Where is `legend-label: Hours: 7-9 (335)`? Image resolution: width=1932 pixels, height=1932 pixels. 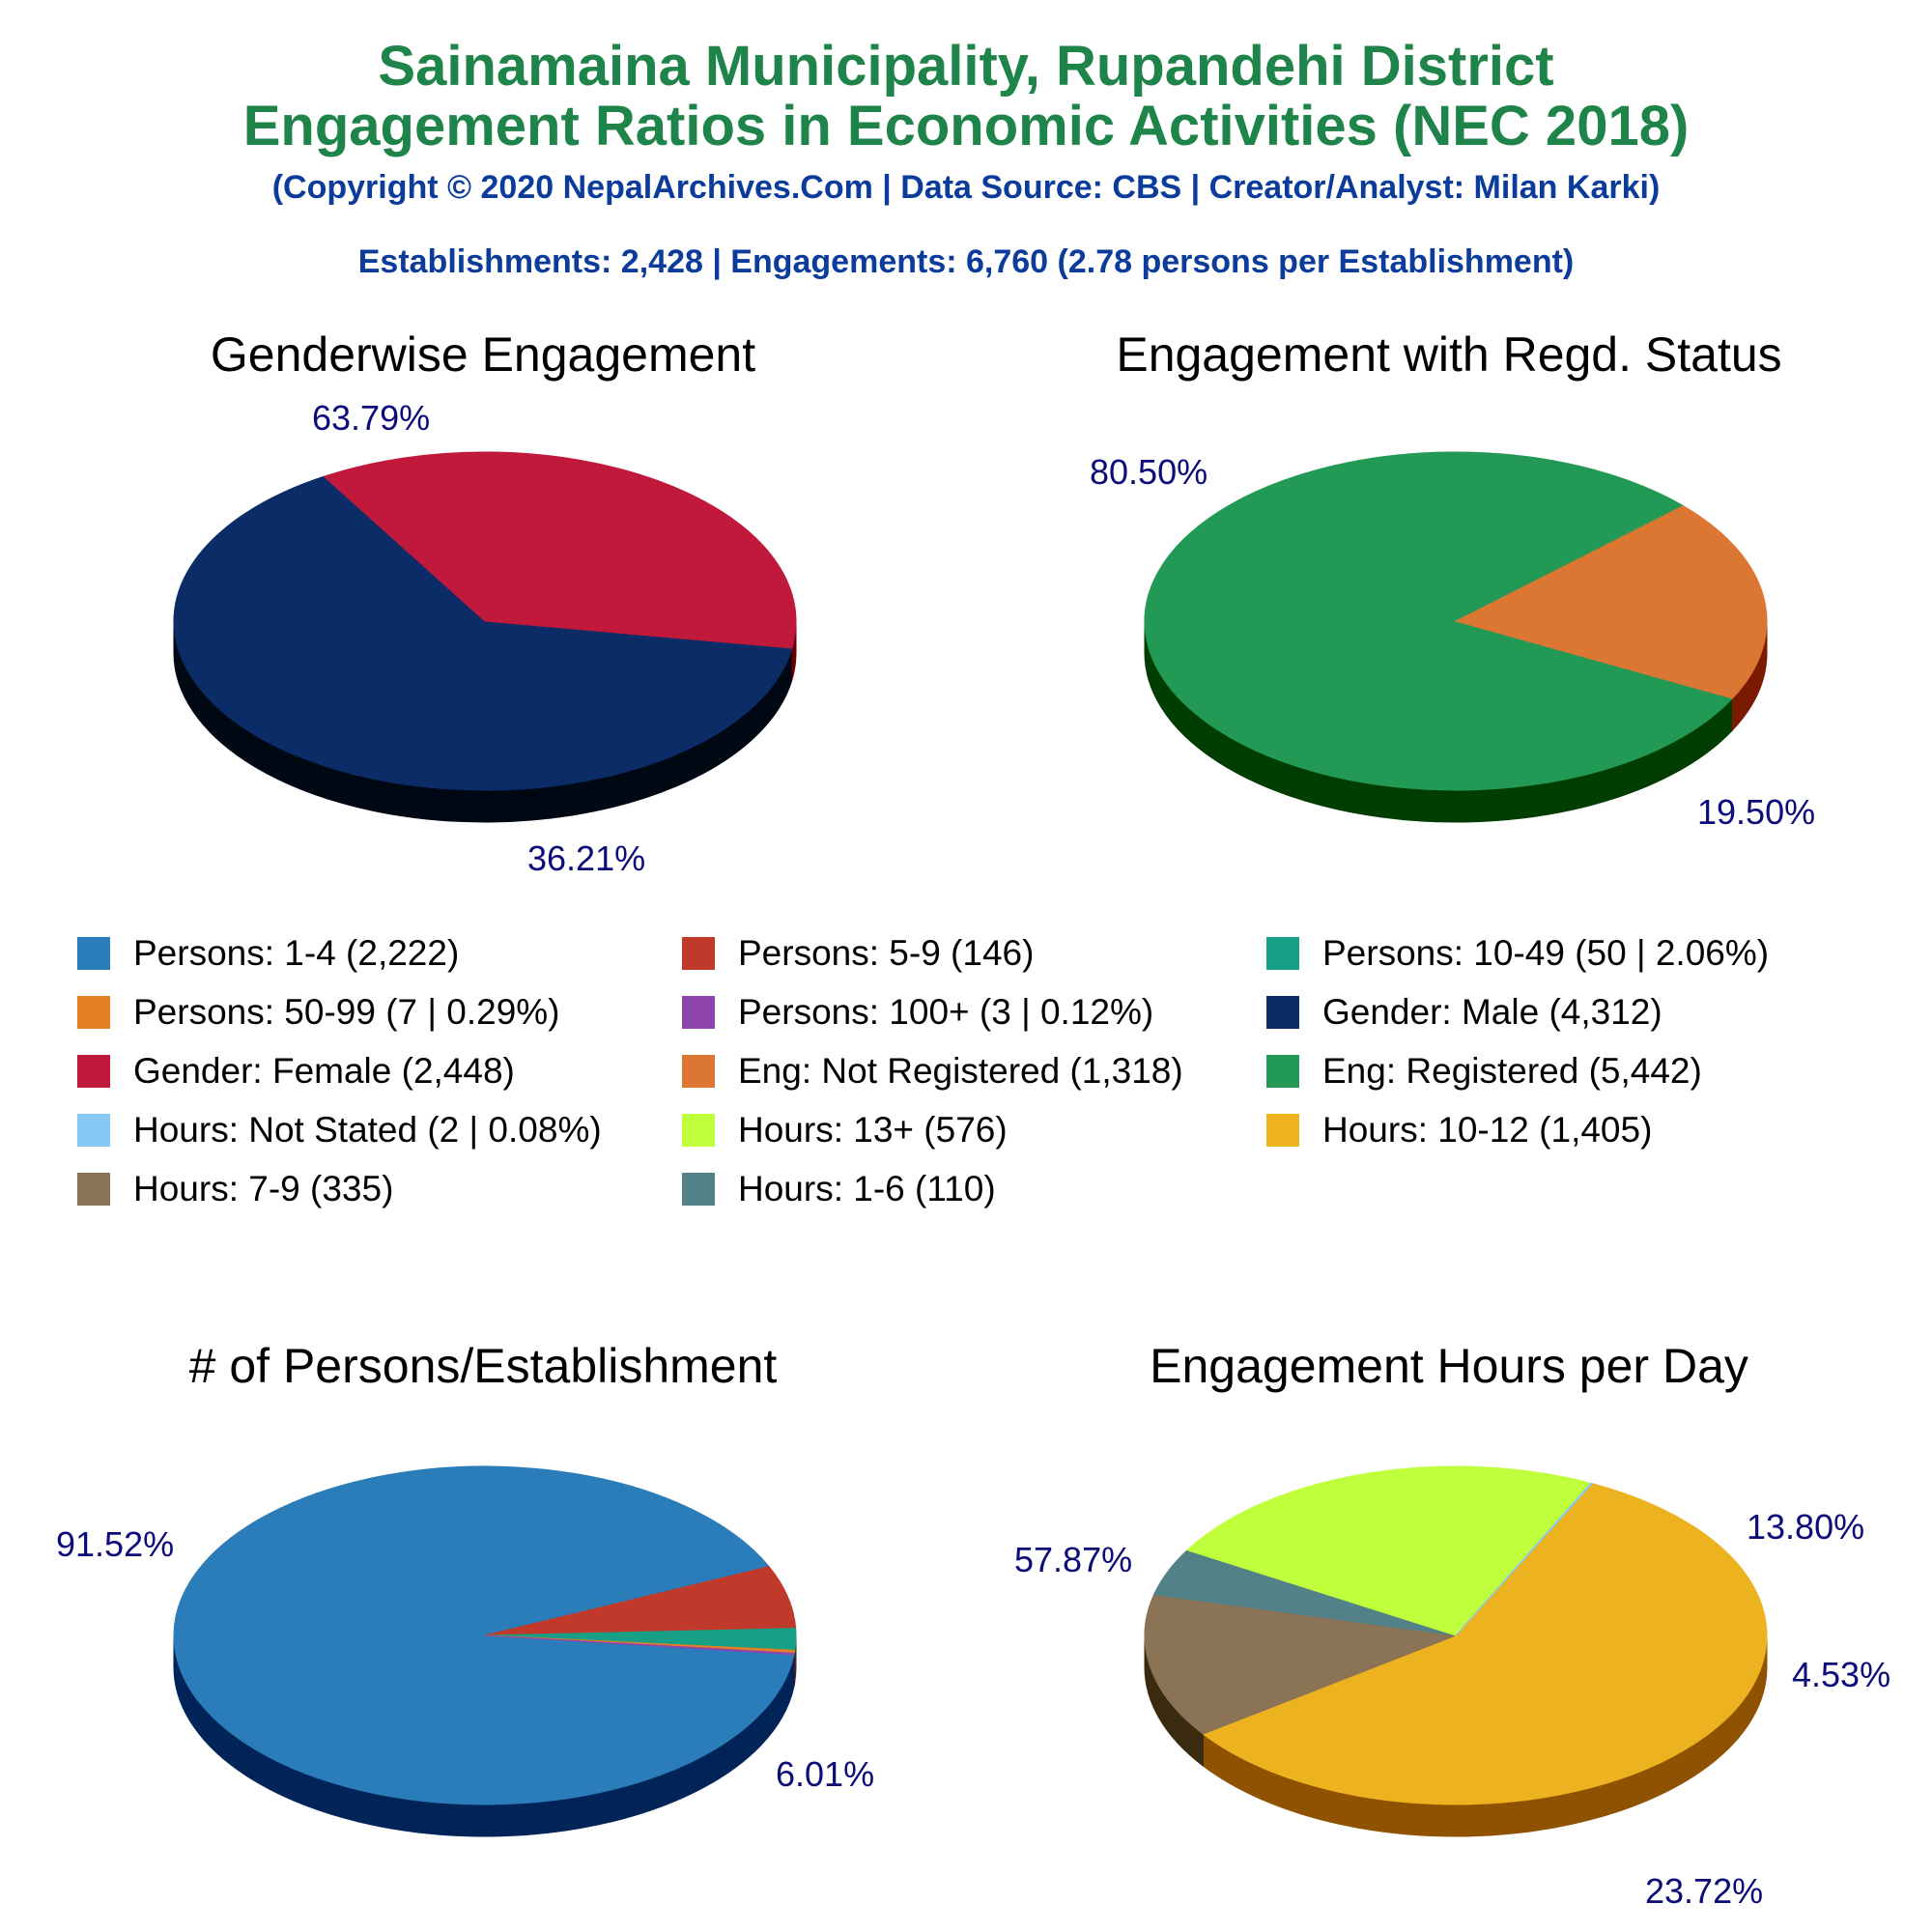 legend-label: Hours: 7-9 (335) is located at coordinates (263, 1188).